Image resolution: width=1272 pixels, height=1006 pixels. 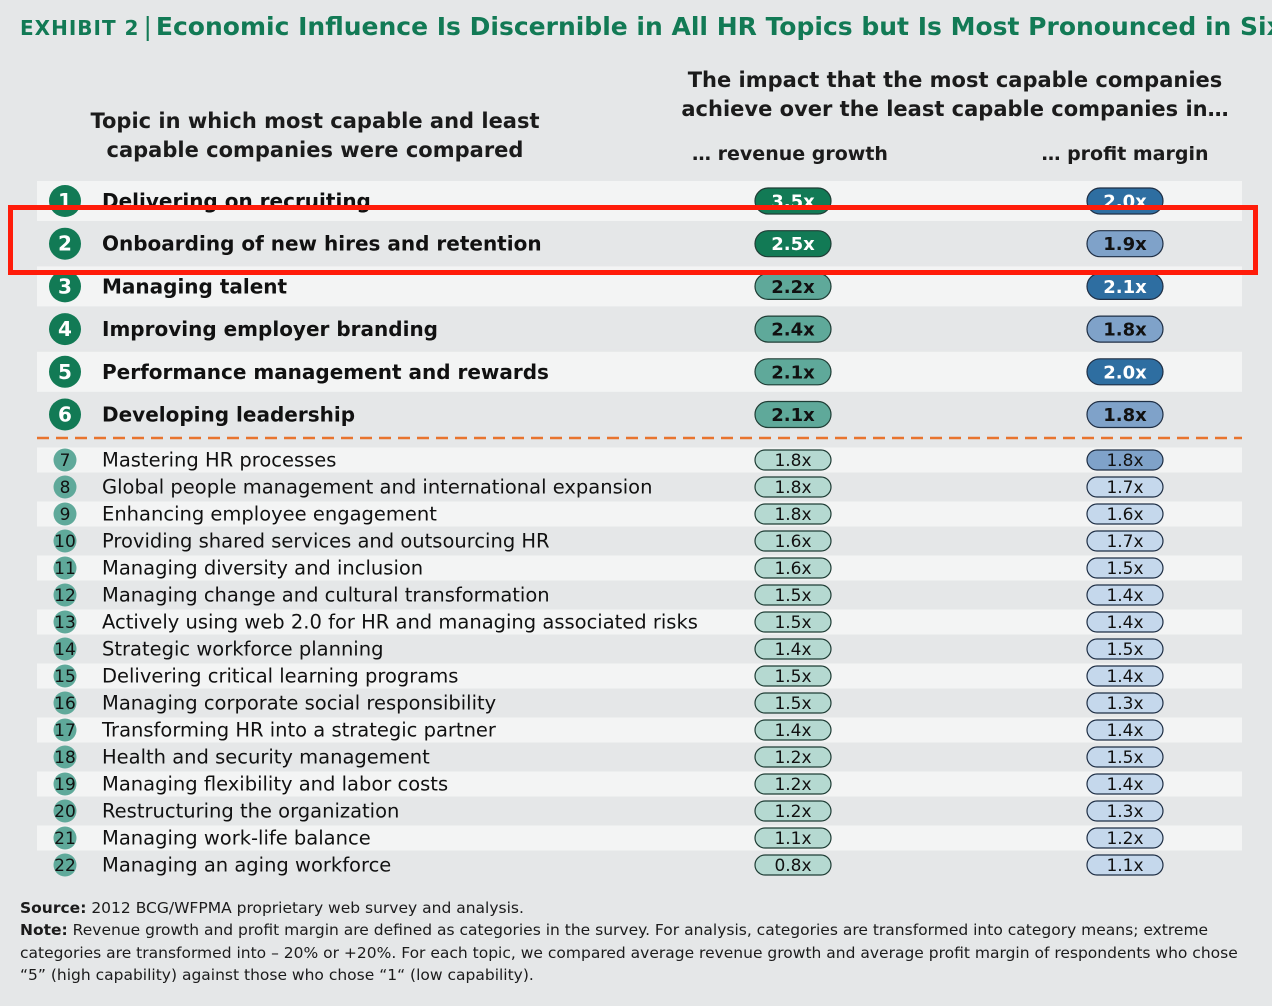 I want to click on revenue-value: 2.4x, so click(x=793, y=330).